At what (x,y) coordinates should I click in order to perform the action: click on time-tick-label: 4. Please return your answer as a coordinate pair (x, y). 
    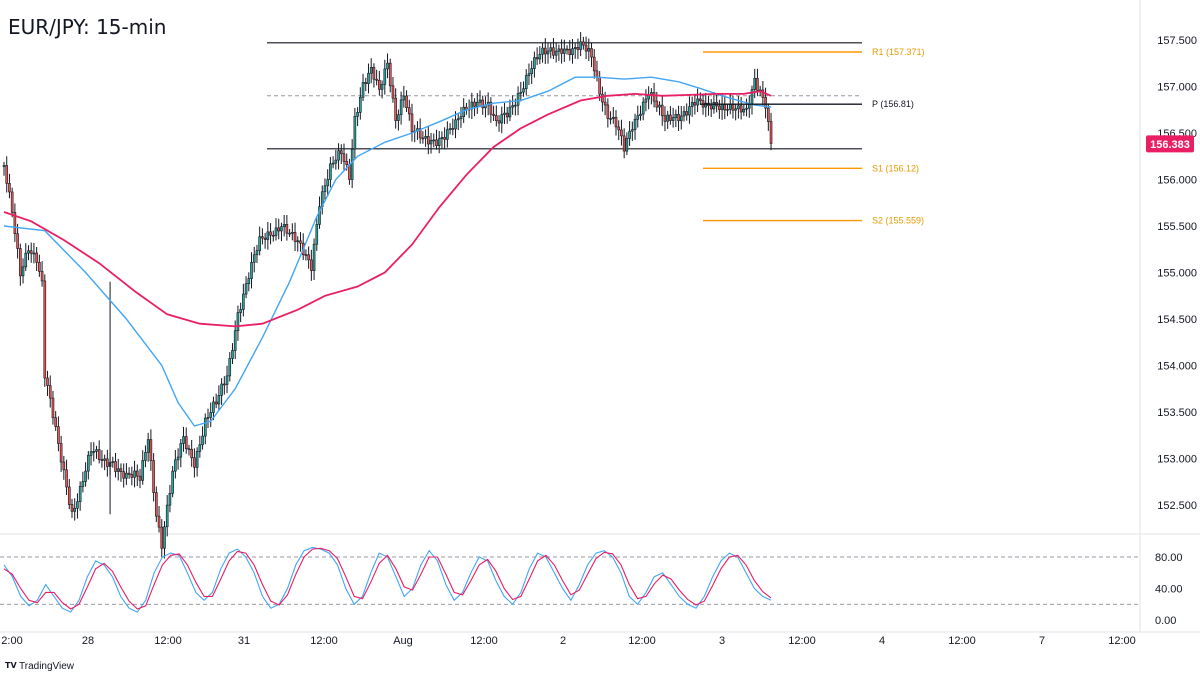
    Looking at the image, I should click on (882, 641).